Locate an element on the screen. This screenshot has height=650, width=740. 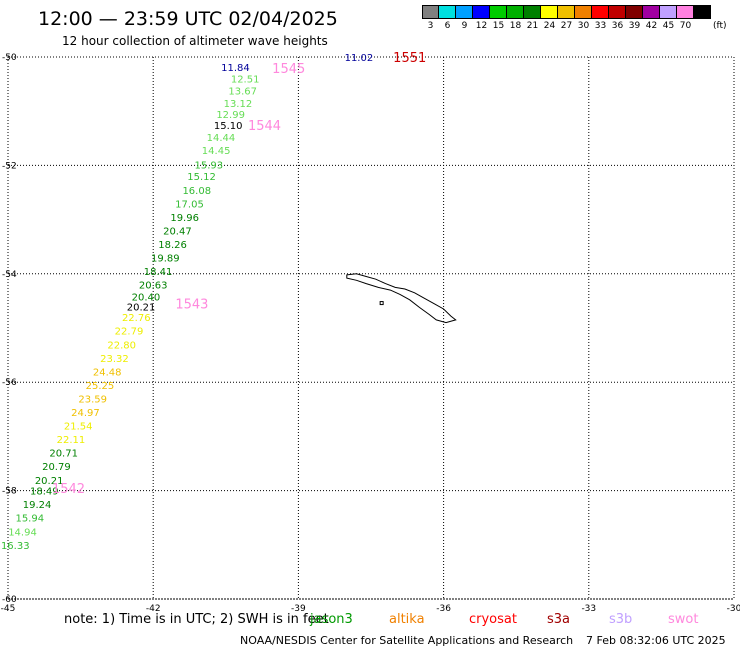
wave-height-label: 22.79 is located at coordinates (129, 332).